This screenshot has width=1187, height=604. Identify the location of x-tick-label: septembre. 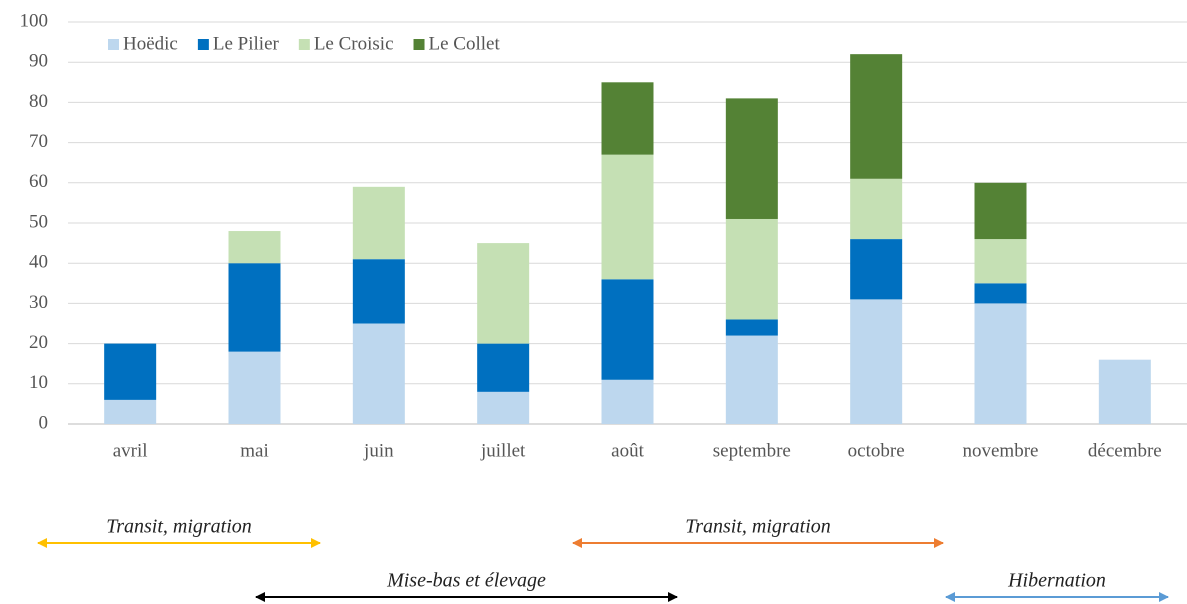
(752, 450).